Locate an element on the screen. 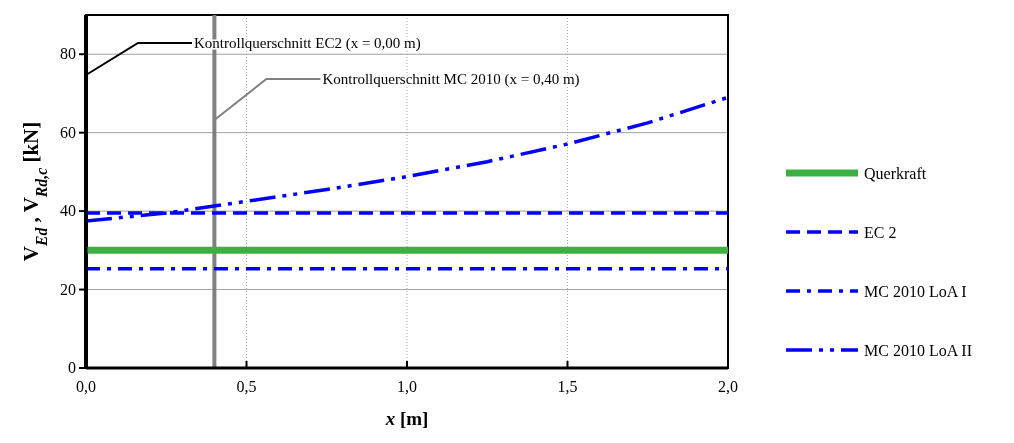 The width and height of the screenshot is (1014, 443). x-tick-label: 0,0 is located at coordinates (86, 386).